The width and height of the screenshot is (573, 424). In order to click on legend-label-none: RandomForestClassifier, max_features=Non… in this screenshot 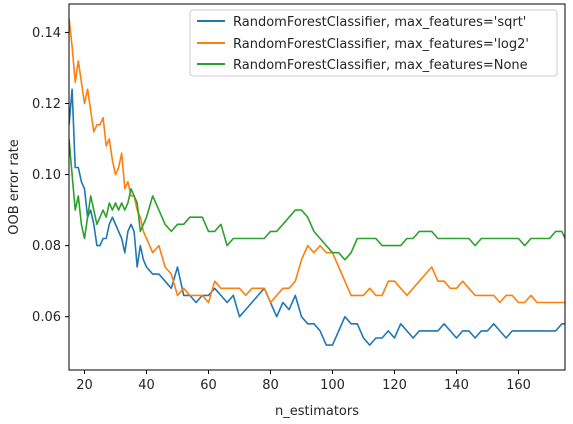, I will do `click(380, 65)`.